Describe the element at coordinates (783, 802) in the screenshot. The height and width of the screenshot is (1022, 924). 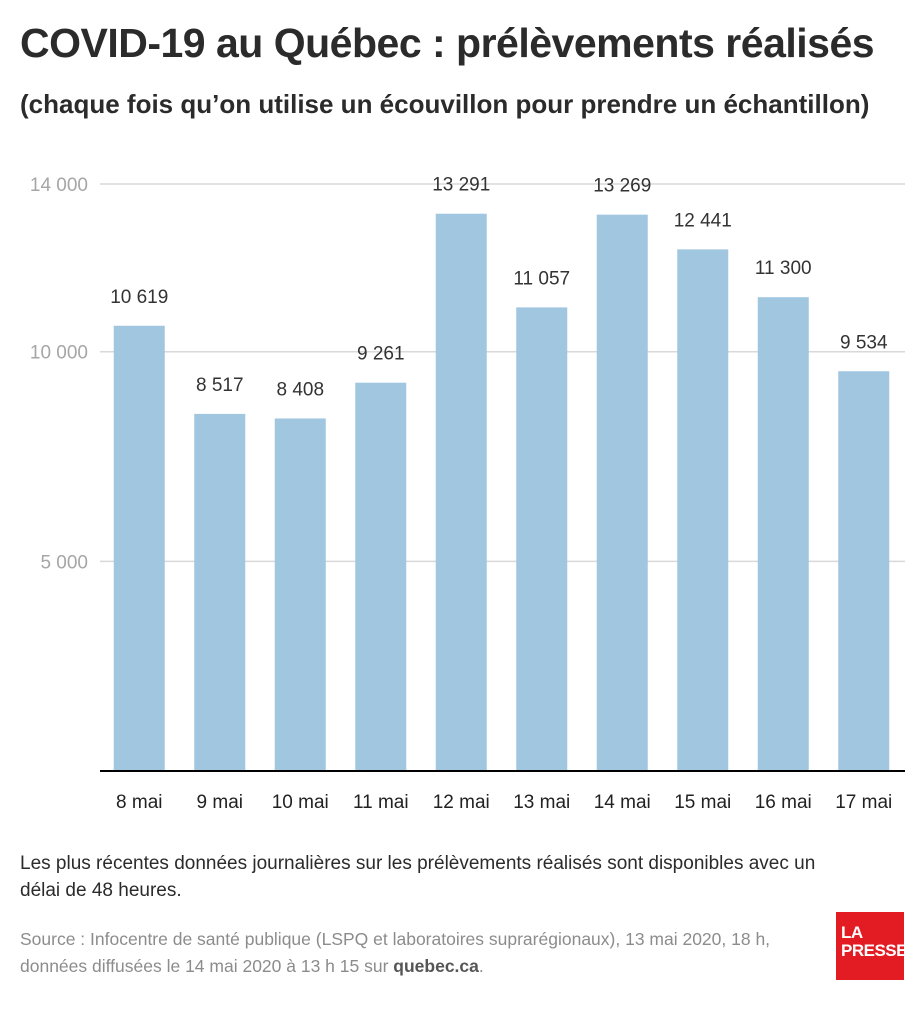
I see `x-tick-label: 16 mai` at that location.